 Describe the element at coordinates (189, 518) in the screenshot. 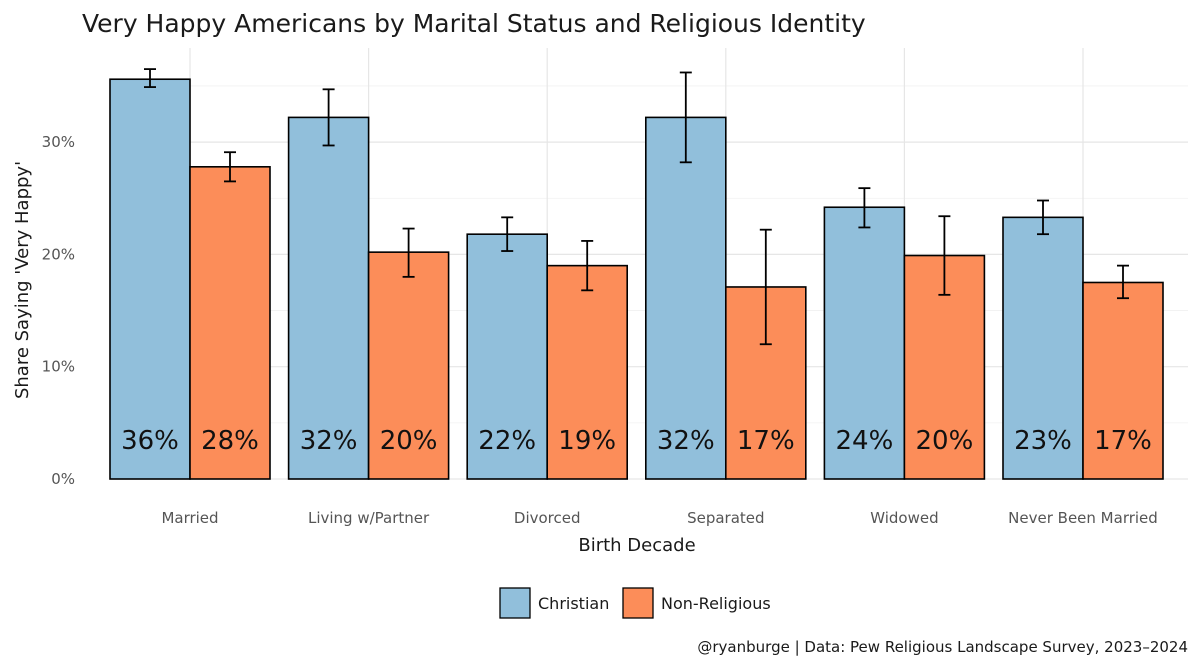

I see `x-tick-label: Married` at that location.